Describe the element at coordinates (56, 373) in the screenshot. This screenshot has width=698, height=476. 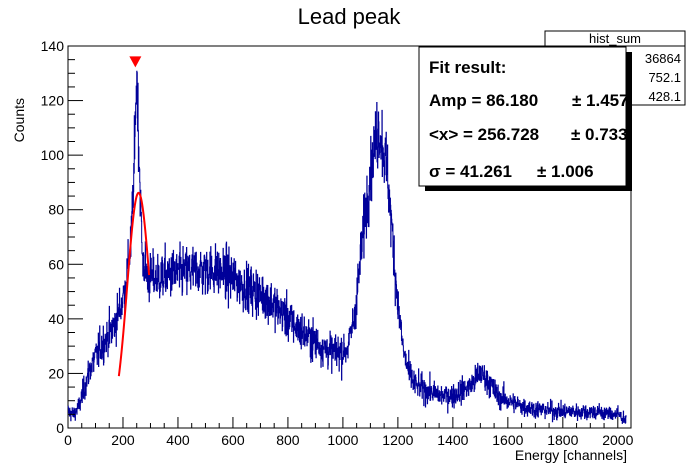
I see `y-tick-label: 20` at that location.